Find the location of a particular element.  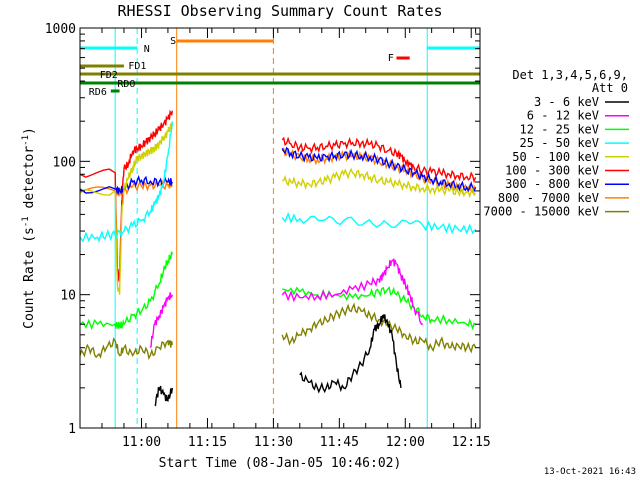

legend-entry-label: 800 - 7000 keV is located at coordinates (548, 198).